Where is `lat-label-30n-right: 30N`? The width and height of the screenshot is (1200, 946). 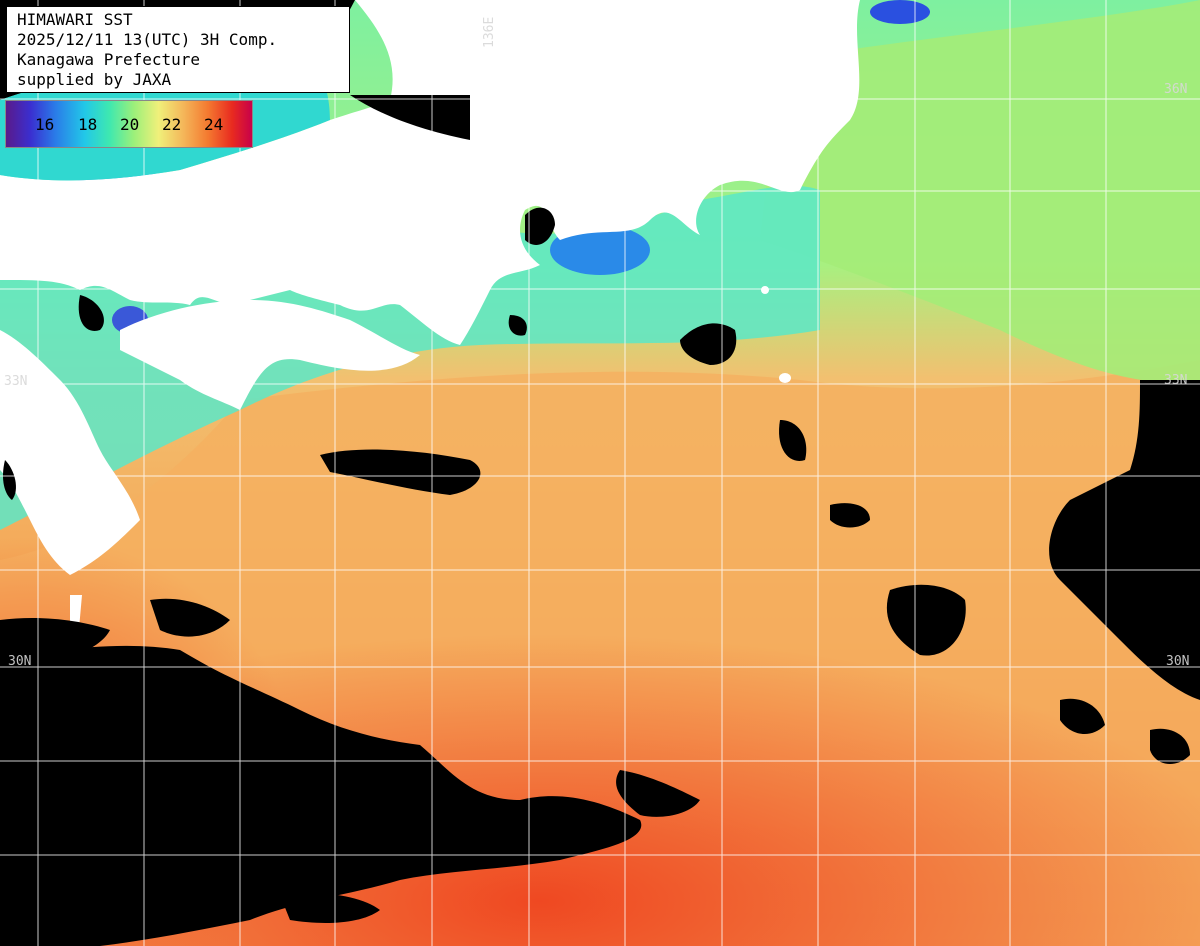 lat-label-30n-right: 30N is located at coordinates (1178, 661).